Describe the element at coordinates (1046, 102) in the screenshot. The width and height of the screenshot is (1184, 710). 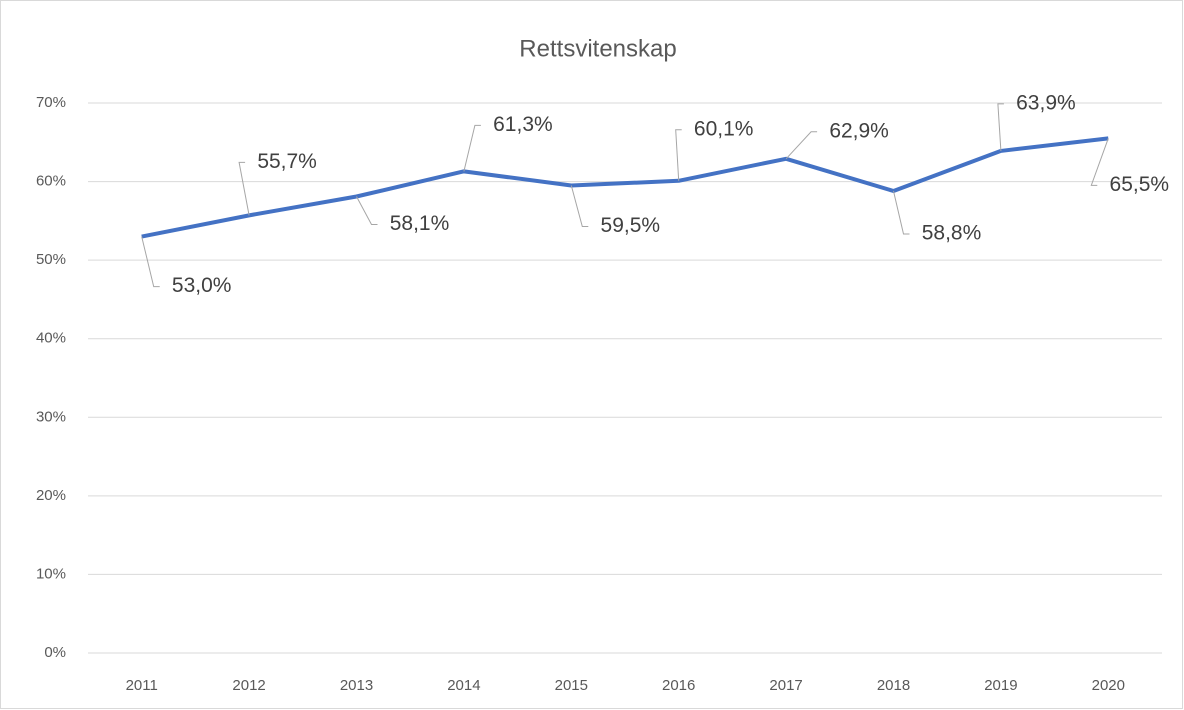
I see `data-label: 63,9%` at that location.